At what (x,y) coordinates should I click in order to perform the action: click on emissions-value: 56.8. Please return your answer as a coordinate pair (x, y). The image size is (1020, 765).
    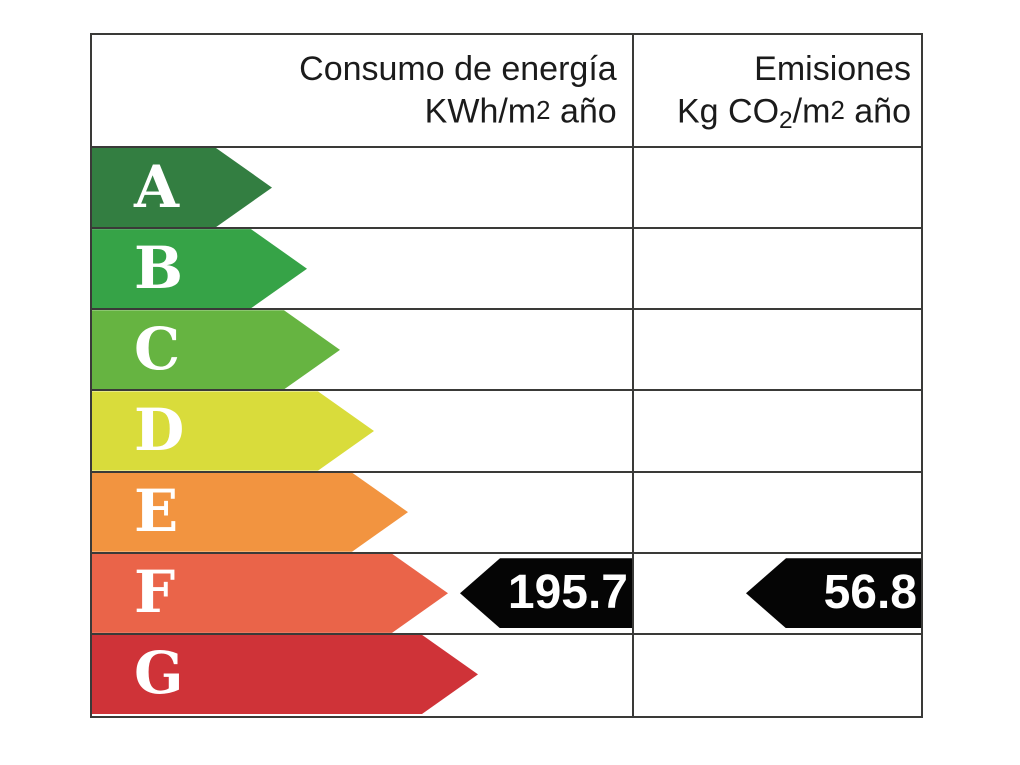
    Looking at the image, I should click on (870, 593).